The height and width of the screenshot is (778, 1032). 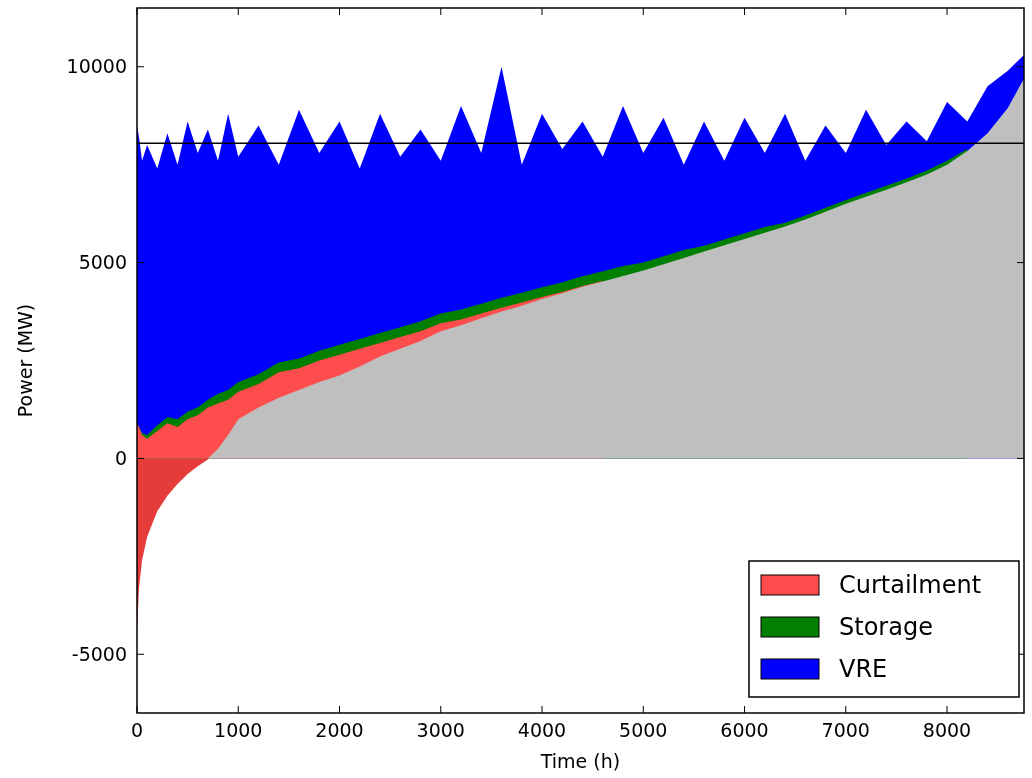 I want to click on x-tick-label: 5000, so click(x=643, y=730).